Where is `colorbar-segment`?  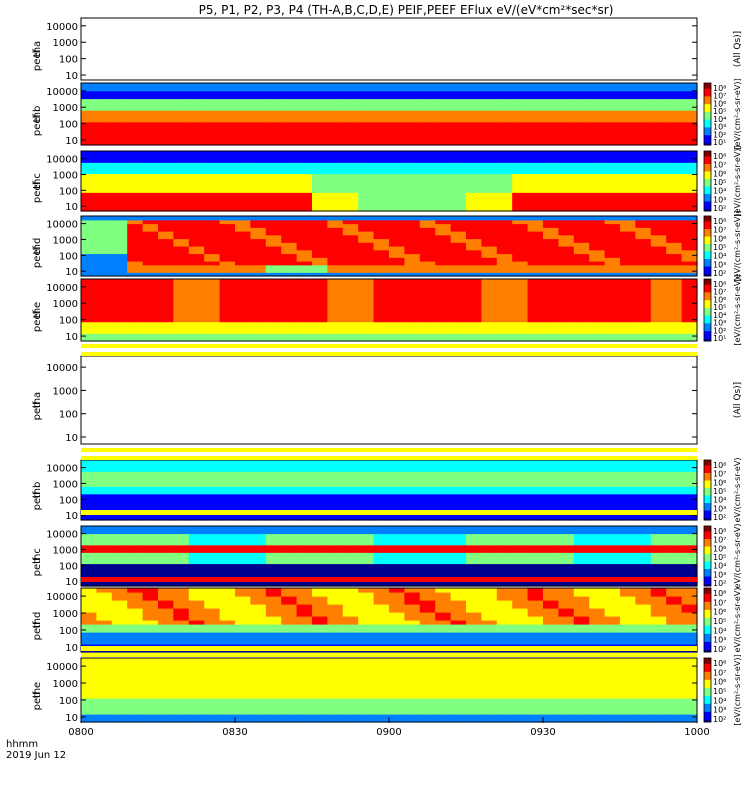 colorbar-segment is located at coordinates (707, 504).